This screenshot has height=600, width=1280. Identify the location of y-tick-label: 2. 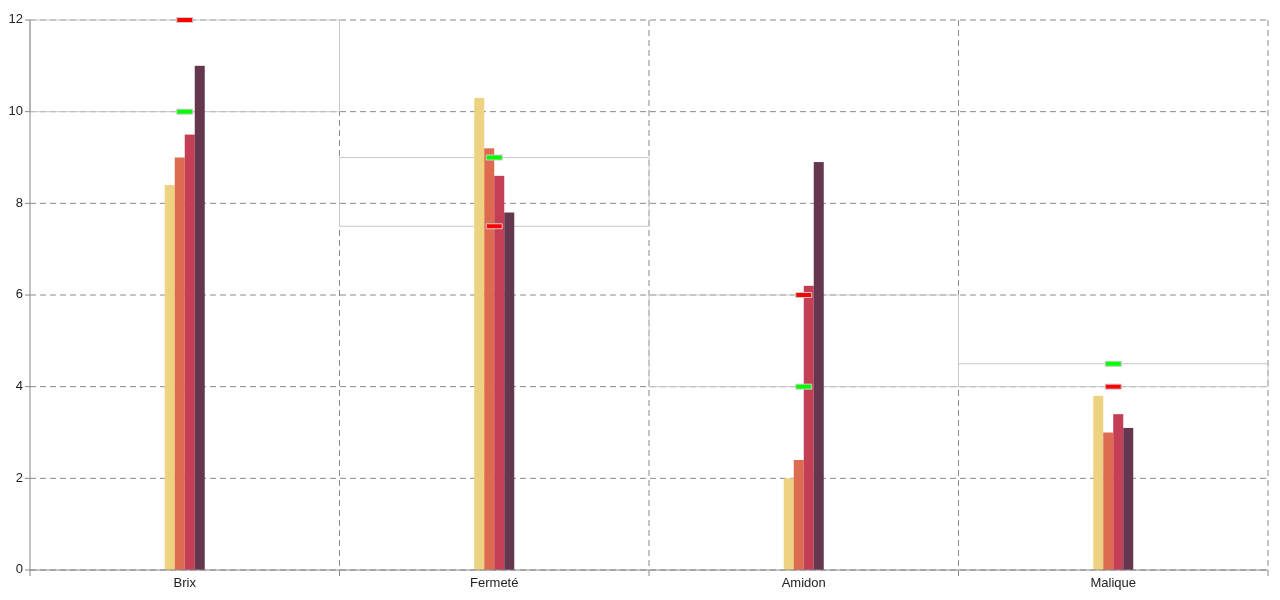
(19, 477).